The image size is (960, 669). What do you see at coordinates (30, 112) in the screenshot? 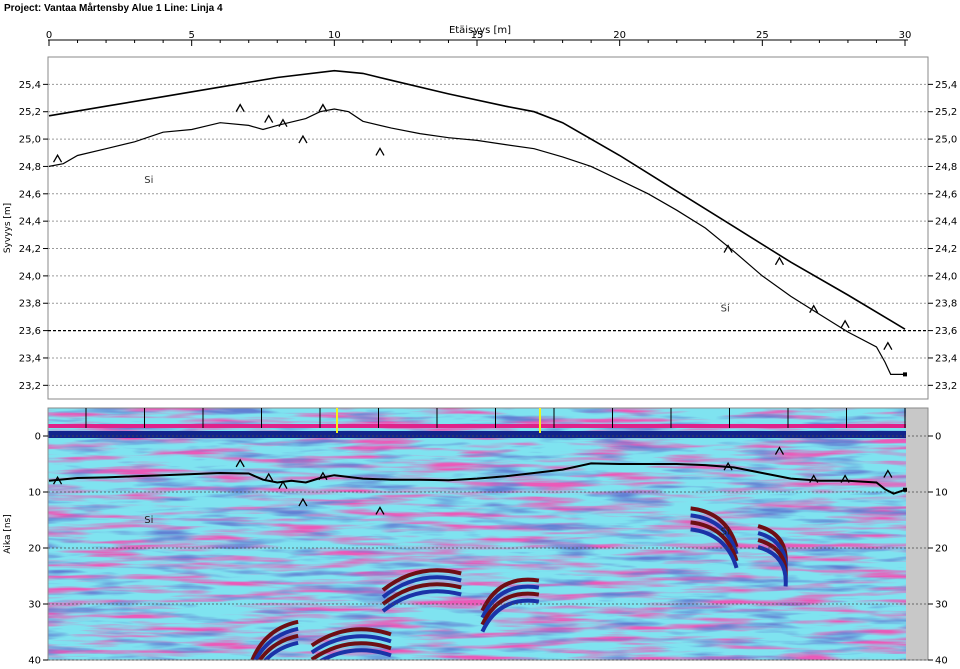
I see `y-tick-label: 25,2` at bounding box center [30, 112].